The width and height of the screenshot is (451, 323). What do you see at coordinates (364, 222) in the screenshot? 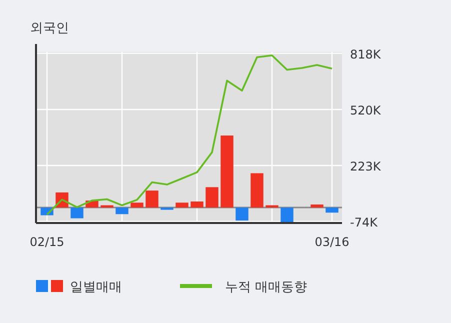
I see `y-tick-label: -74K` at bounding box center [364, 222].